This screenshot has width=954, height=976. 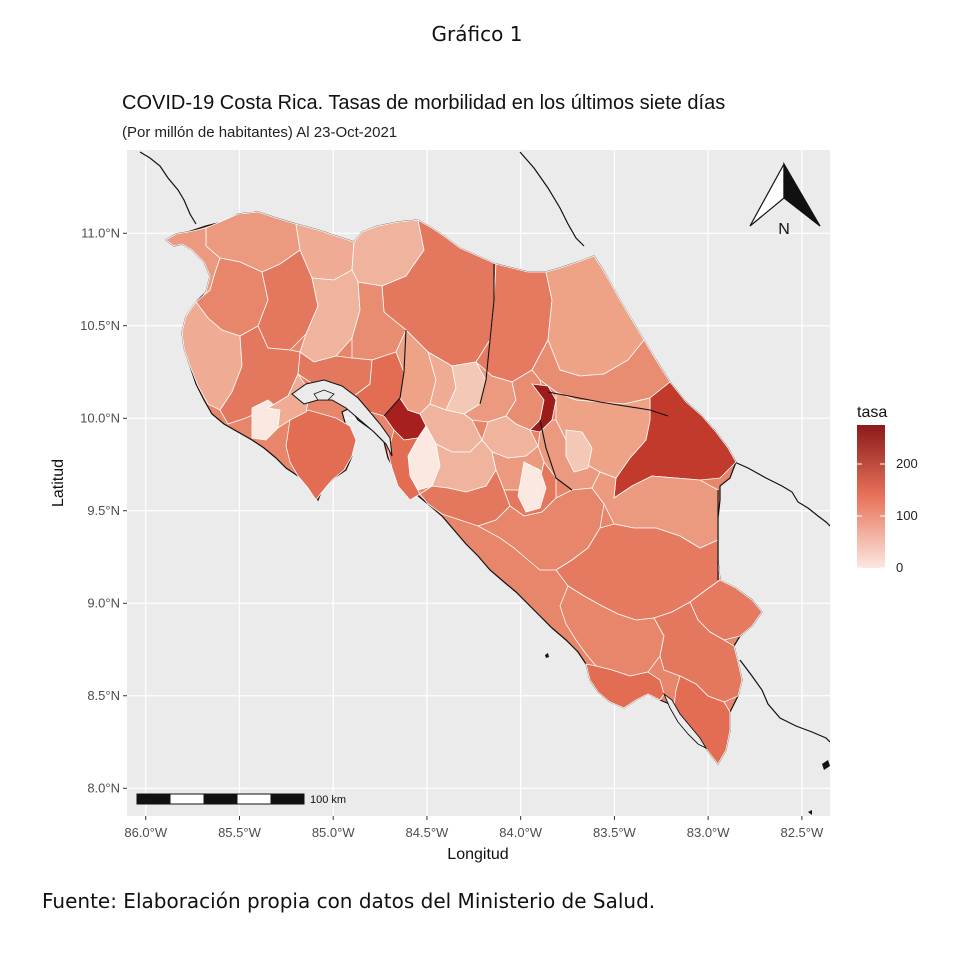 What do you see at coordinates (428, 832) in the screenshot?
I see `x-tick-label-3: 84.5°W` at bounding box center [428, 832].